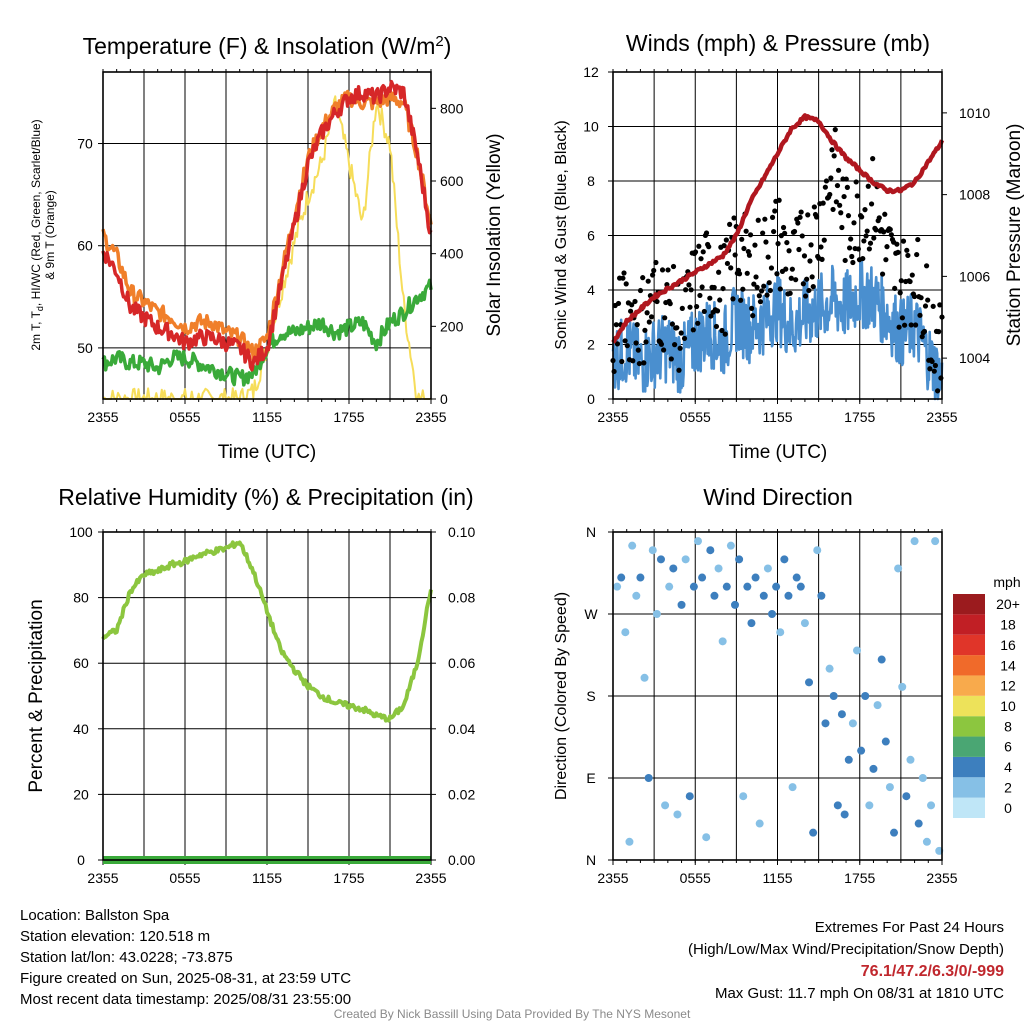  Describe the element at coordinates (591, 345) in the screenshot. I see `y-tick-label: 2` at that location.